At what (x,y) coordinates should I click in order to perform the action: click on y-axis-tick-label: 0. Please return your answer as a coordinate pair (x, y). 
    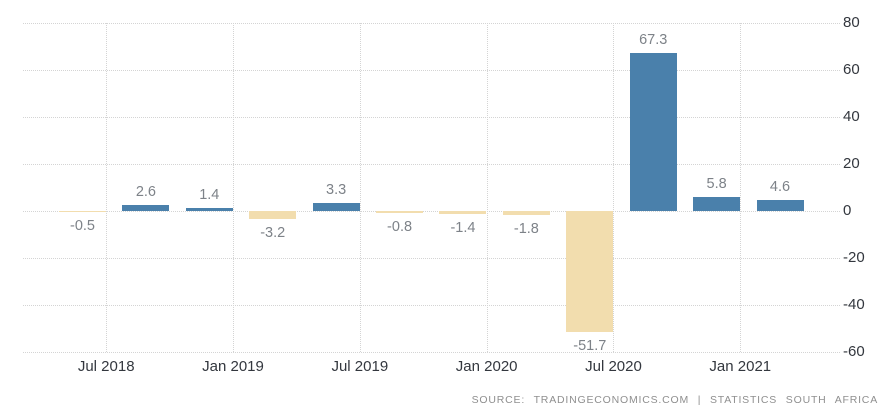
    Looking at the image, I should click on (847, 210).